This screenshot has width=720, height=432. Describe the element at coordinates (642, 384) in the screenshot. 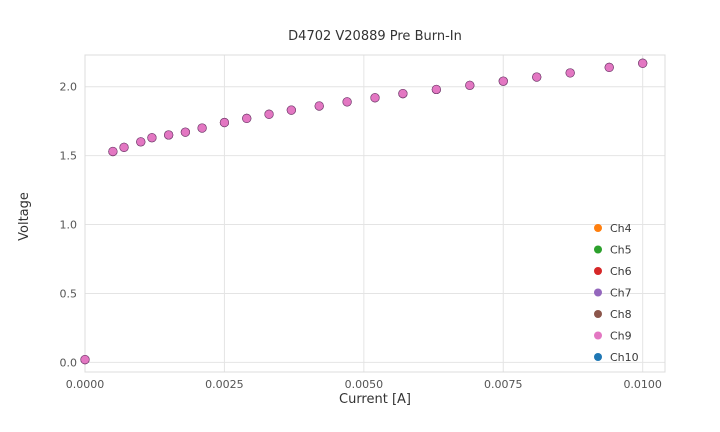

I see `x-tick-label: 0.0100` at that location.